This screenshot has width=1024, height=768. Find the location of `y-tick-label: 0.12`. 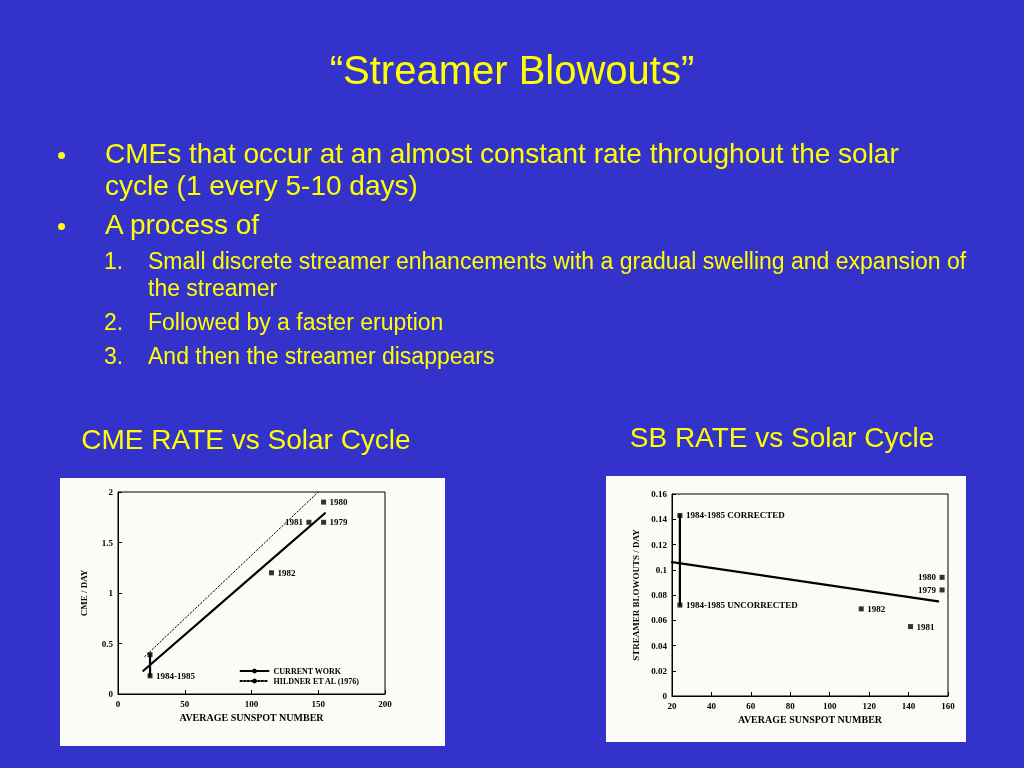

y-tick-label: 0.12 is located at coordinates (659, 544).